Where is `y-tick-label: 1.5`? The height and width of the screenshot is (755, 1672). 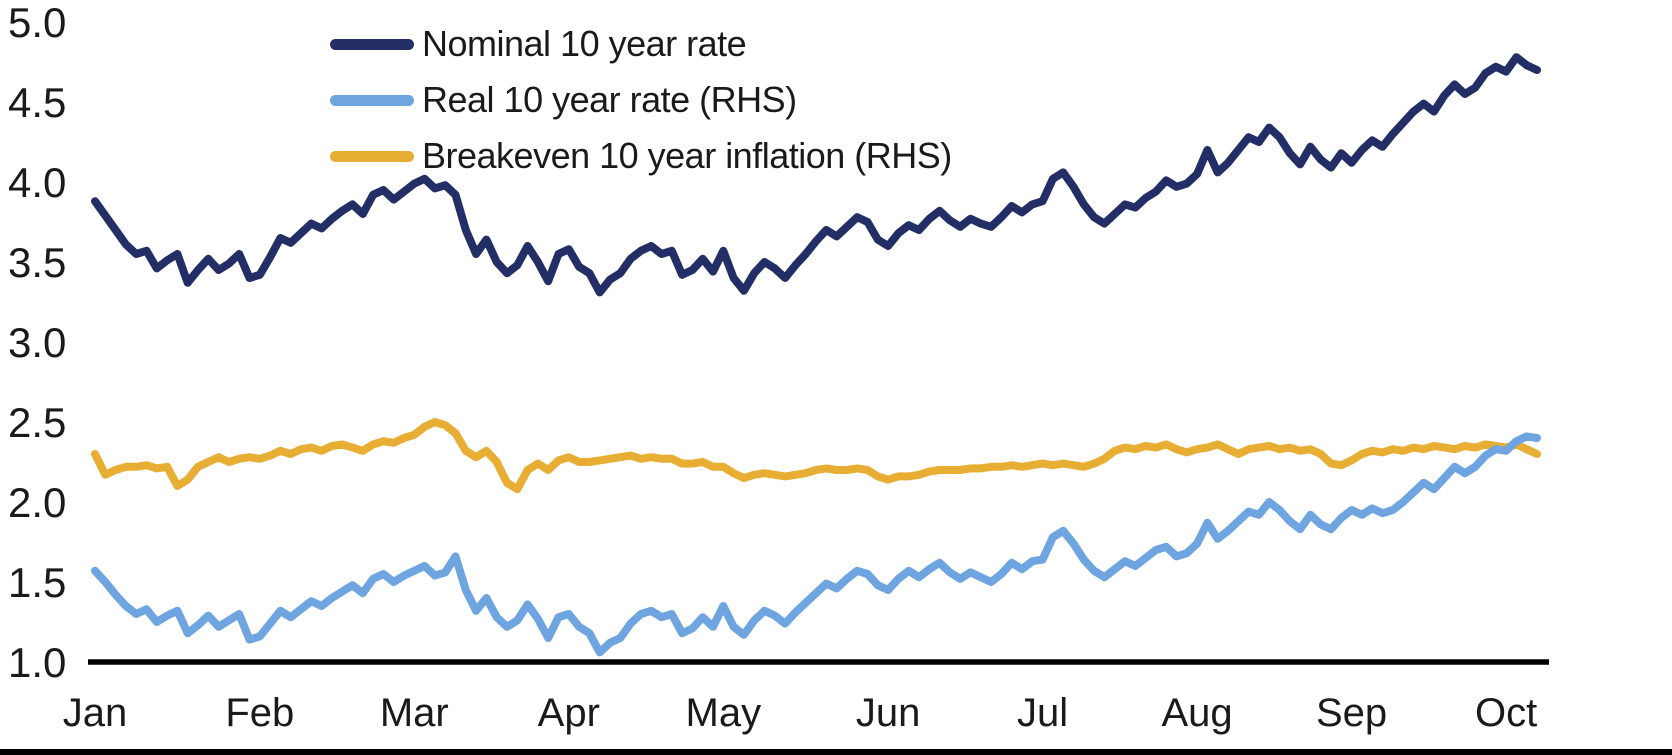 y-tick-label: 1.5 is located at coordinates (37, 582).